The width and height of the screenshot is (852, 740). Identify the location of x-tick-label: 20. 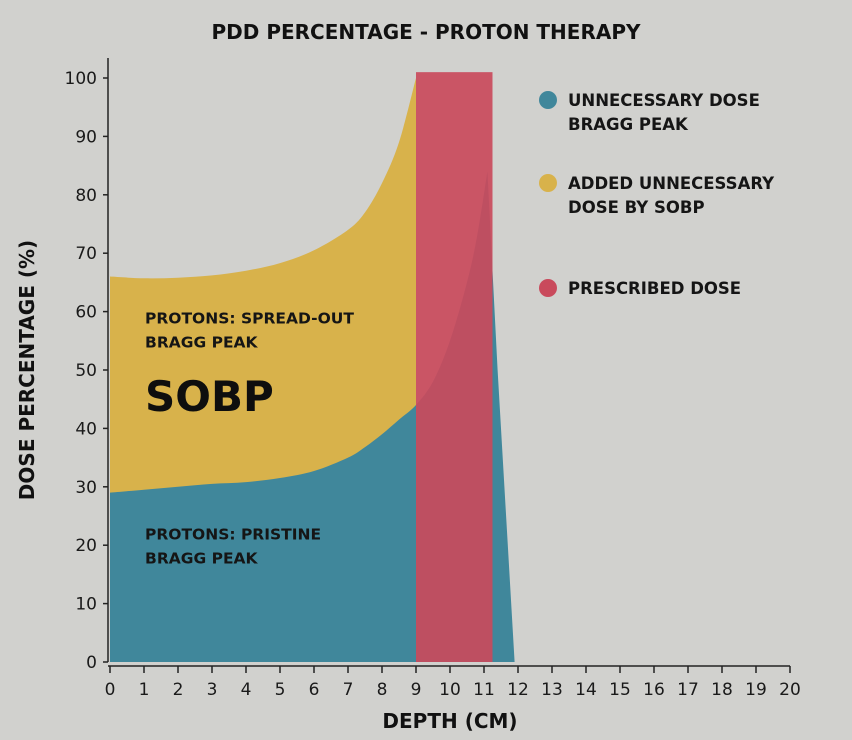
(790, 690).